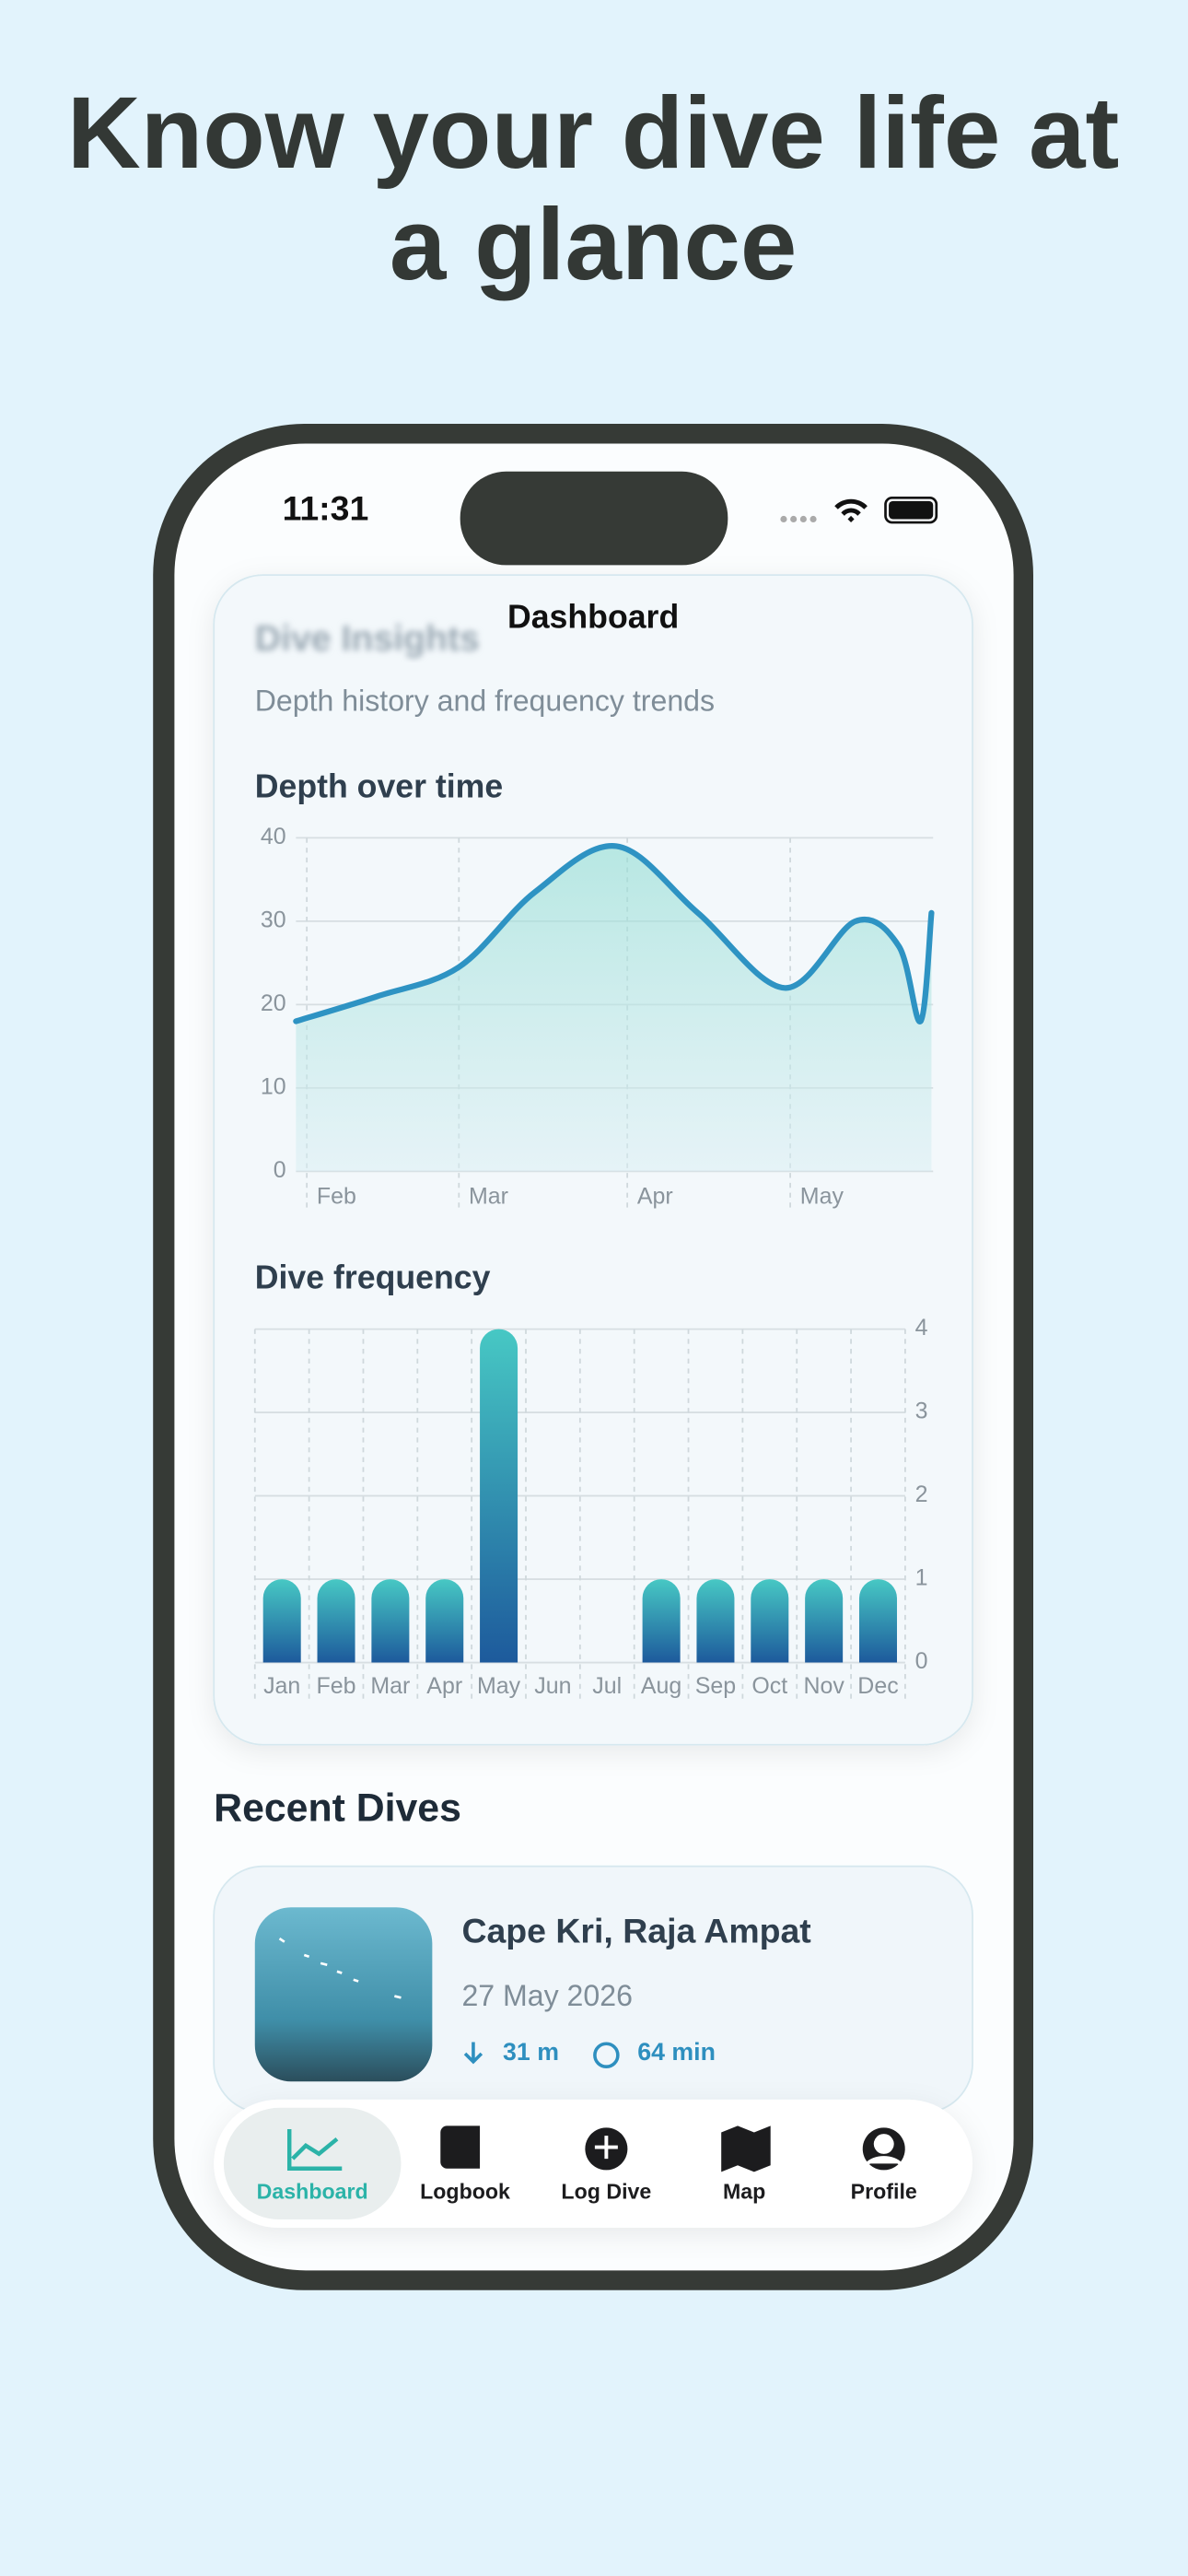  Describe the element at coordinates (593, 133) in the screenshot. I see `headline: Know your dive life at` at that location.